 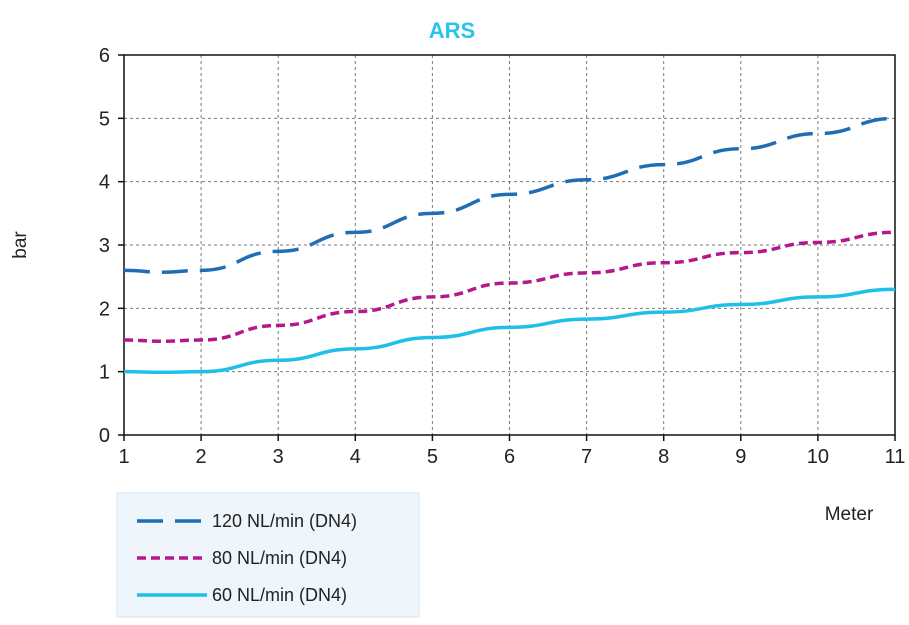 What do you see at coordinates (432, 457) in the screenshot?
I see `x-tick-label: 5` at bounding box center [432, 457].